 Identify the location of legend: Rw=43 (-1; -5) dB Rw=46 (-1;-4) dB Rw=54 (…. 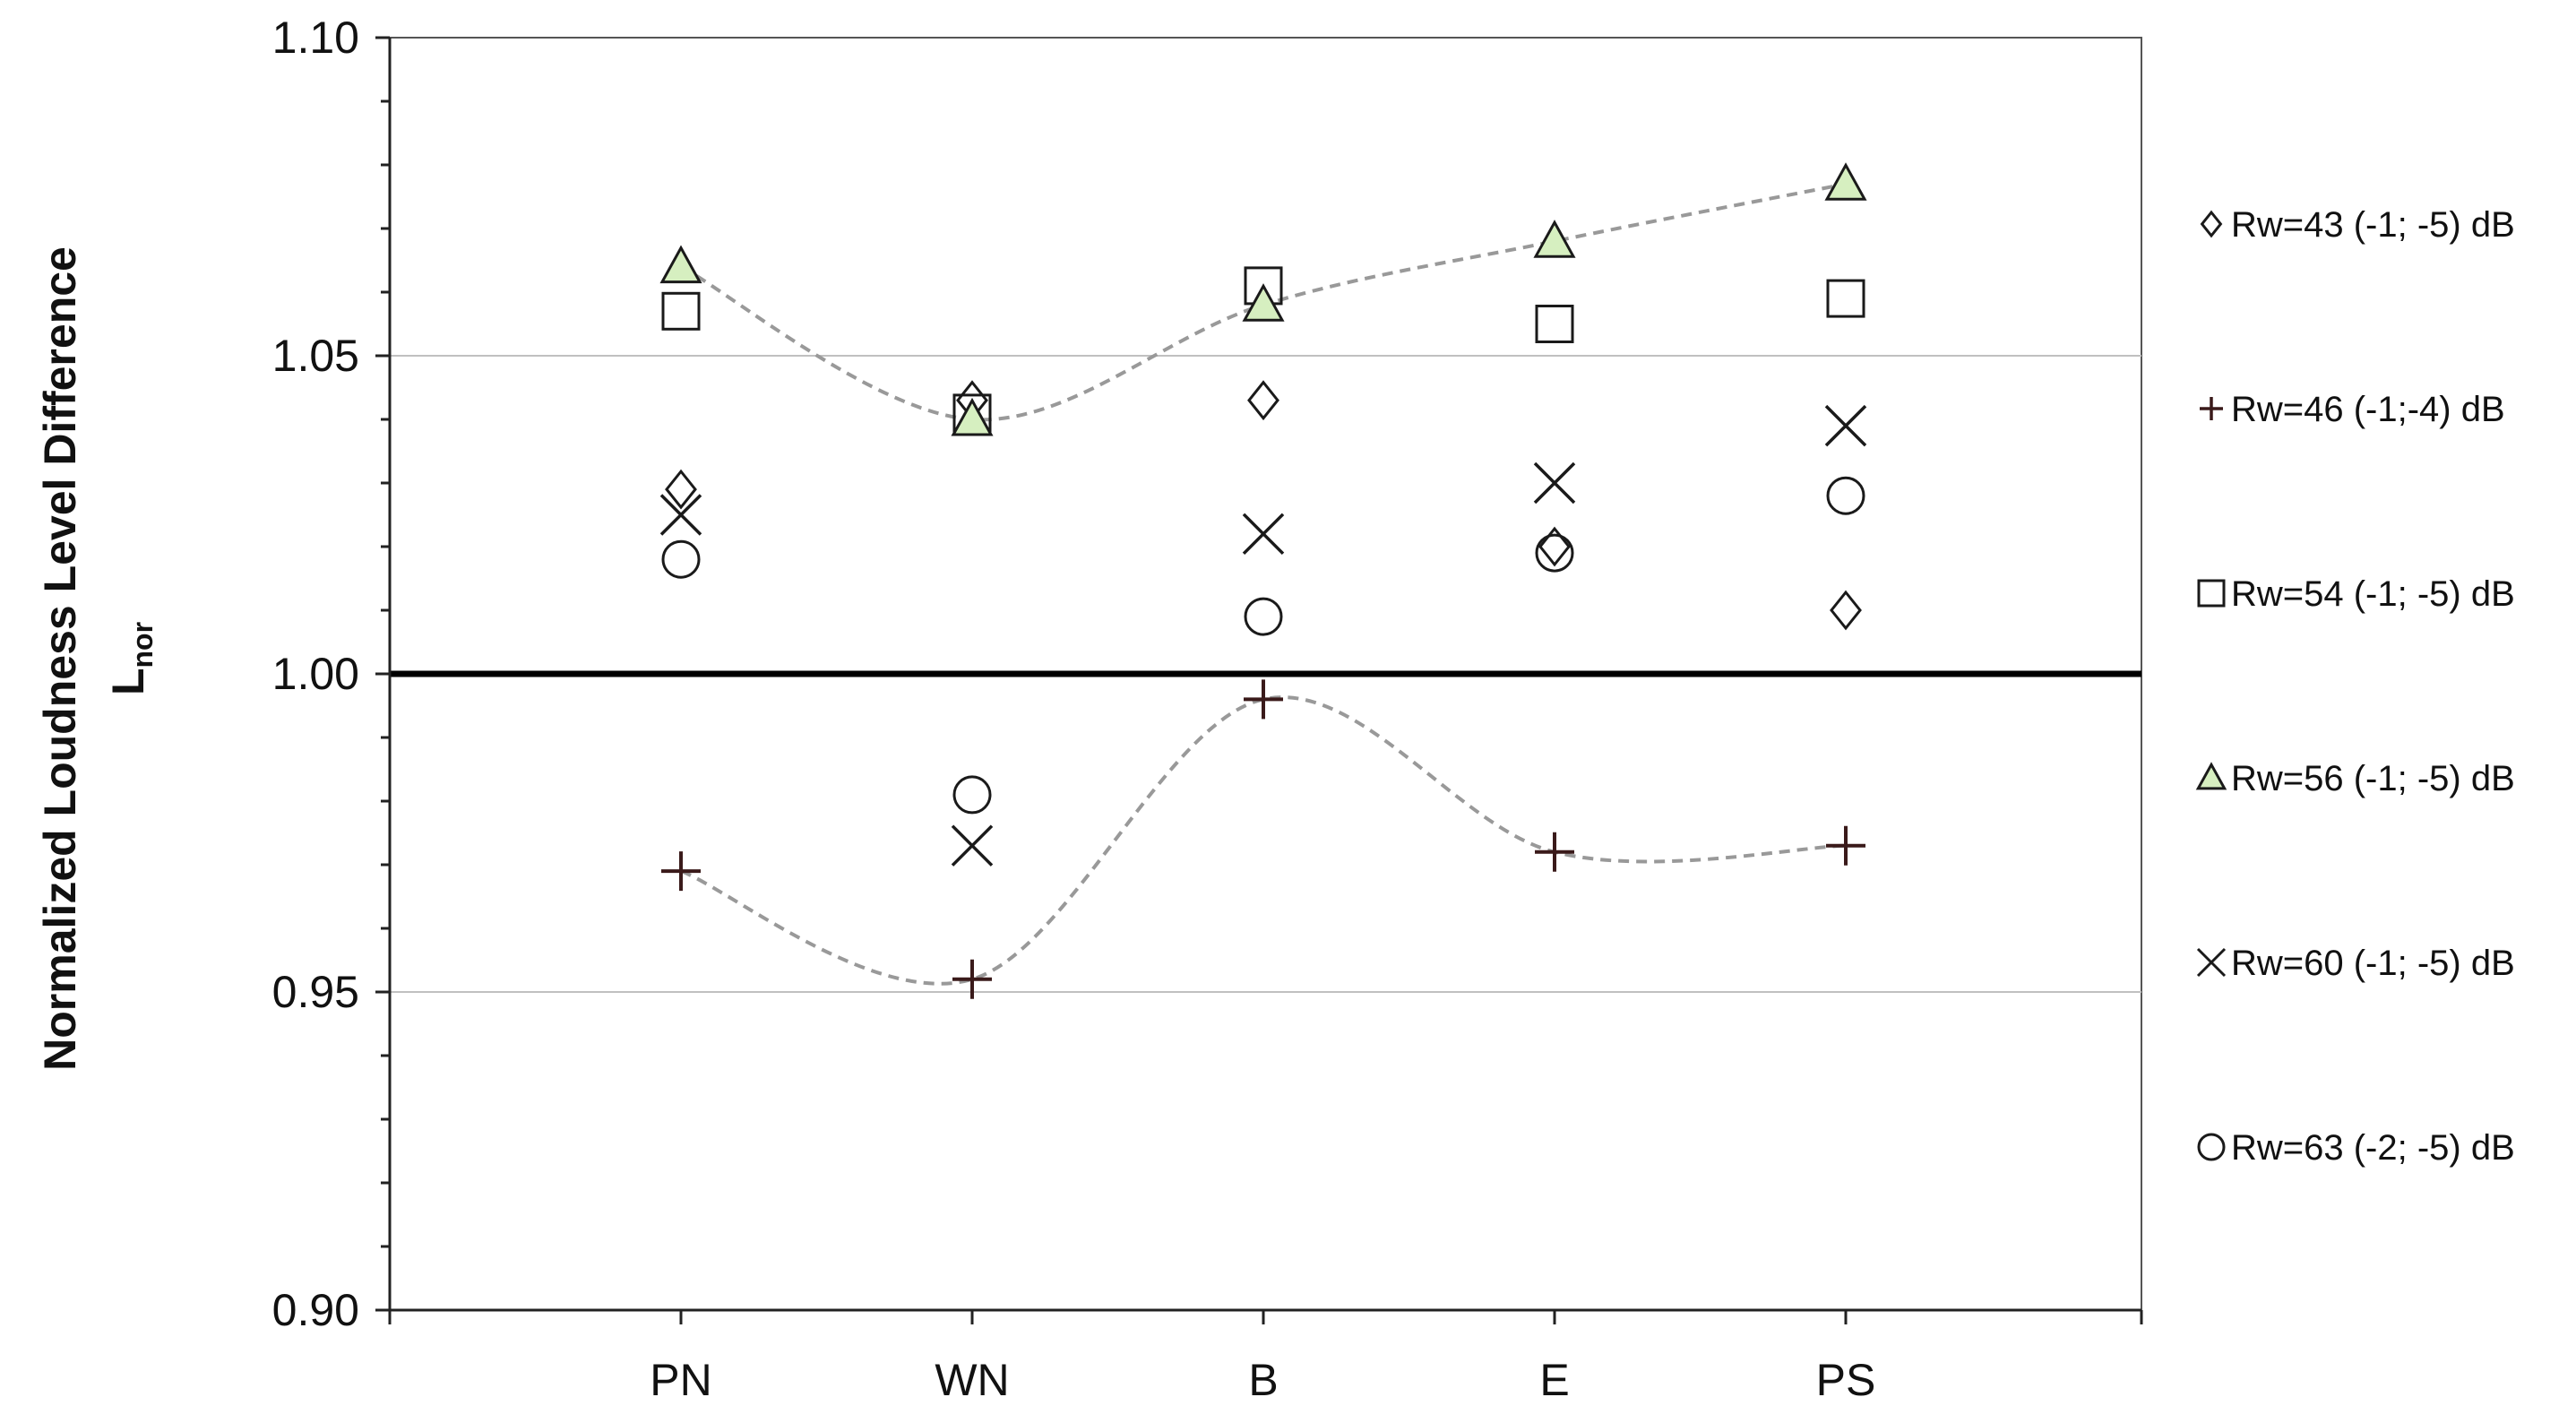
(2355, 686).